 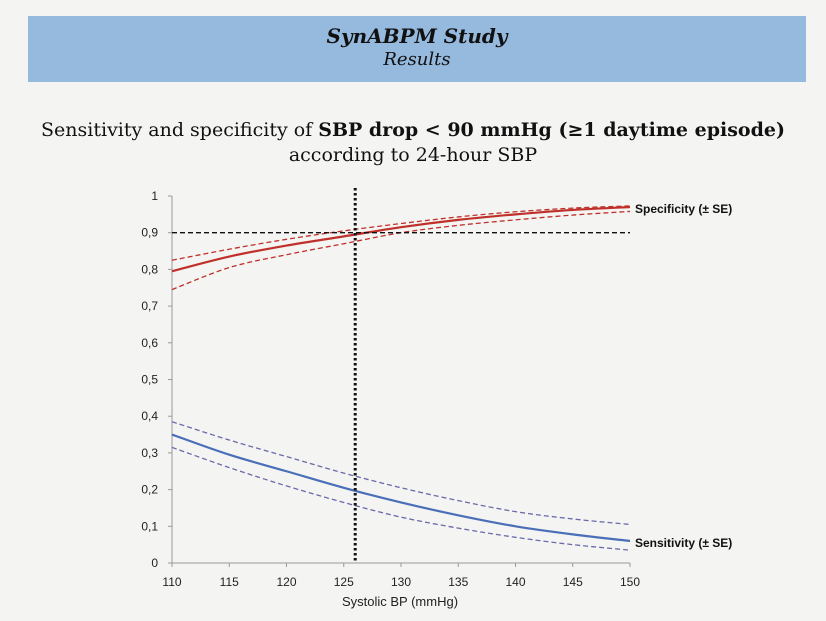 I want to click on x-tick-label: 150, so click(x=630, y=582).